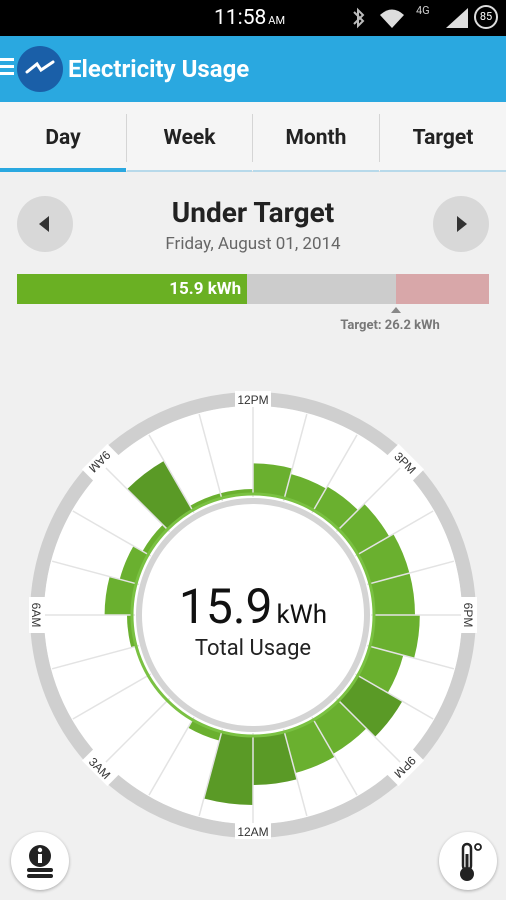 Image resolution: width=506 pixels, height=900 pixels. What do you see at coordinates (359, 18) in the screenshot?
I see `bluetooth-icon` at bounding box center [359, 18].